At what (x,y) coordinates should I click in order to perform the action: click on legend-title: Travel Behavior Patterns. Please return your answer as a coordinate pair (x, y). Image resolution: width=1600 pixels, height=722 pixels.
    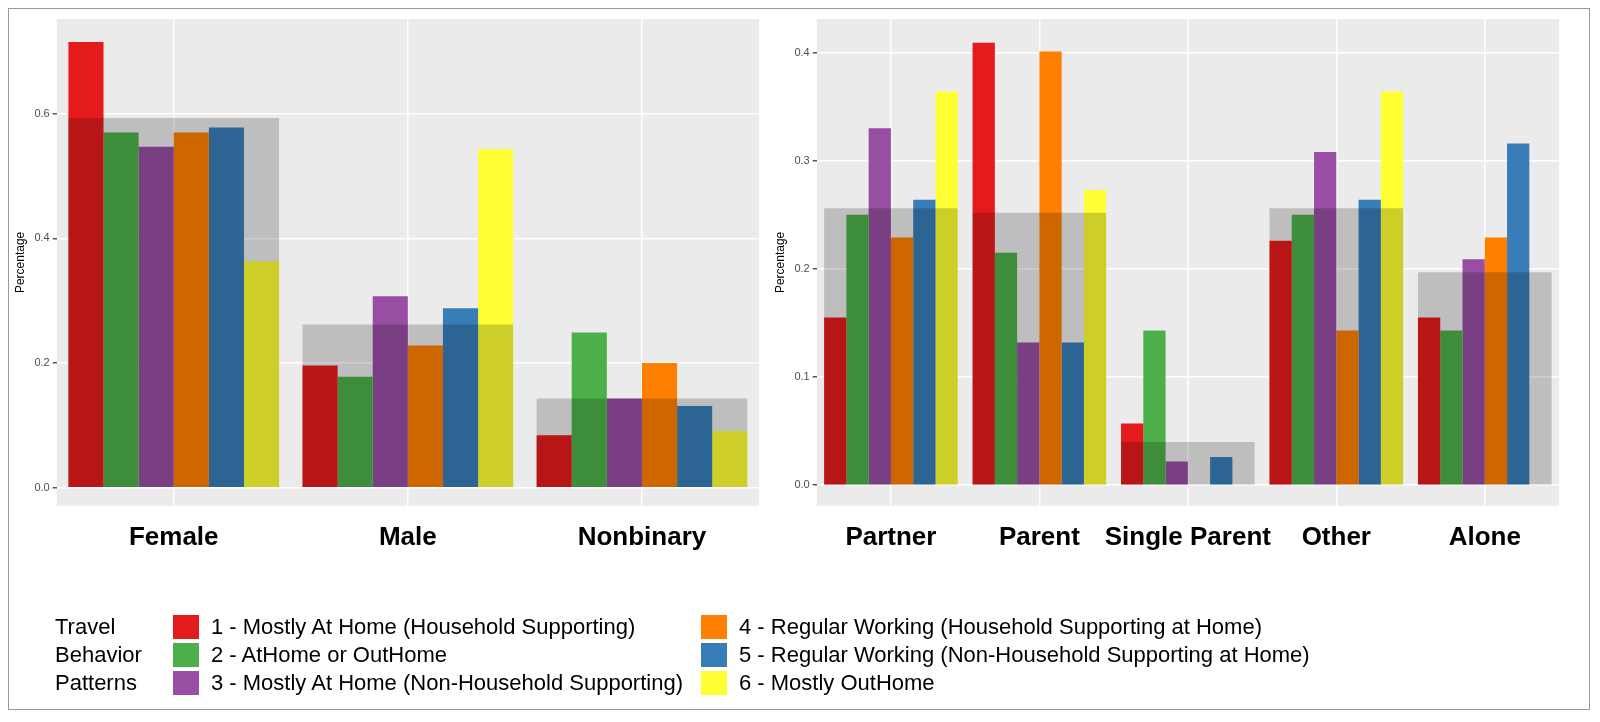
    Looking at the image, I should click on (99, 655).